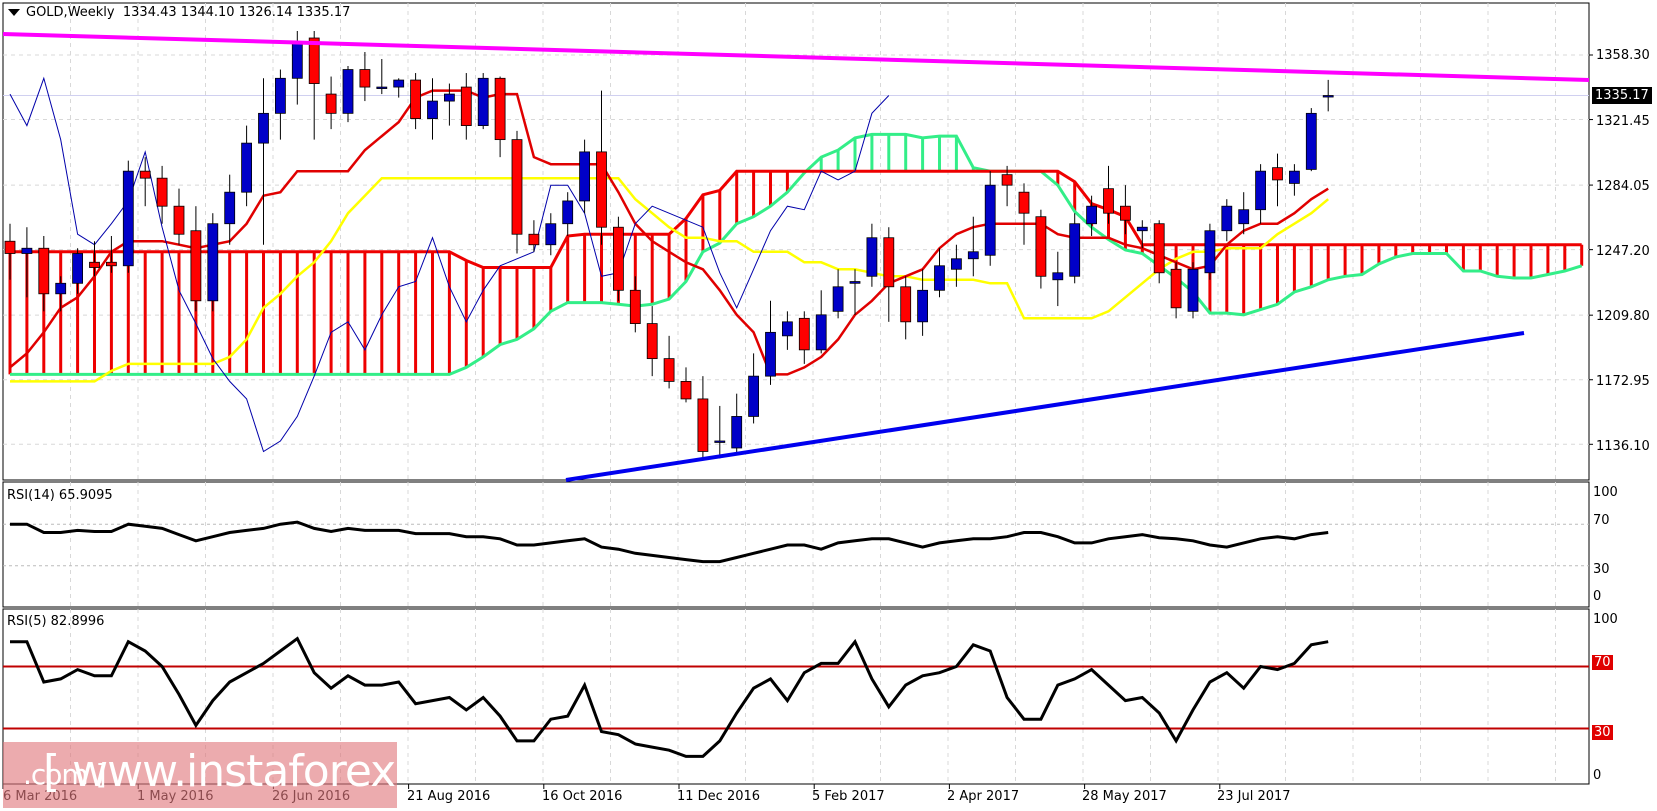 Image resolution: width=1657 pixels, height=811 pixels. I want to click on price-label: 1172.95, so click(1623, 381).